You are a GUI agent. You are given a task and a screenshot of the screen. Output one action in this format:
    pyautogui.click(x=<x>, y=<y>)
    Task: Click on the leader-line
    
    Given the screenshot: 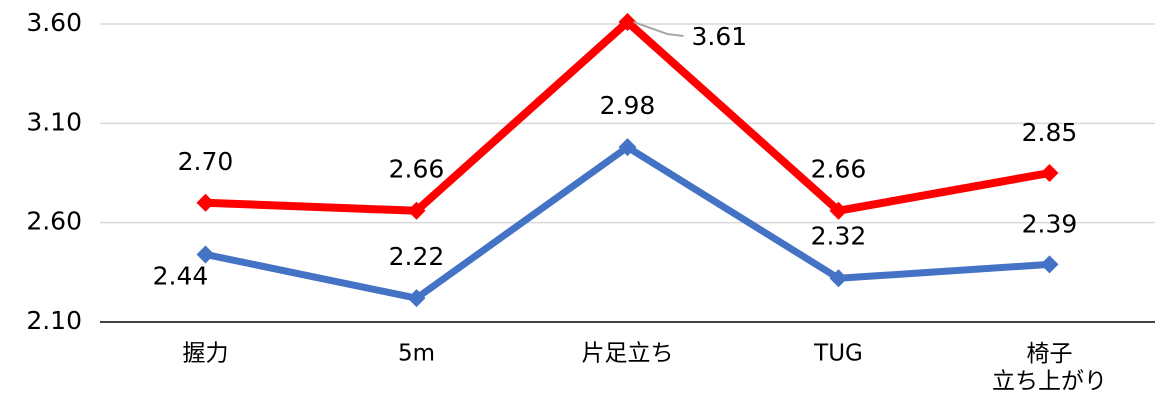 What is the action you would take?
    pyautogui.click(x=658, y=29)
    